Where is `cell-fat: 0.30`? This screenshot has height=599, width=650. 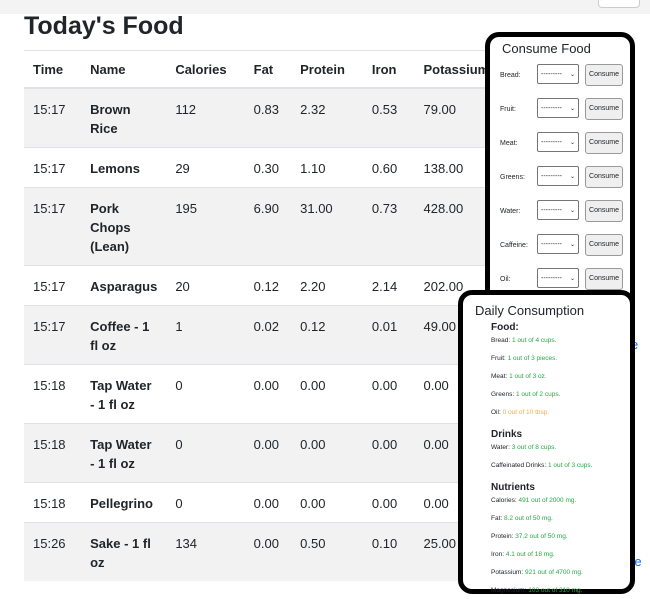
cell-fat: 0.30 is located at coordinates (268, 167).